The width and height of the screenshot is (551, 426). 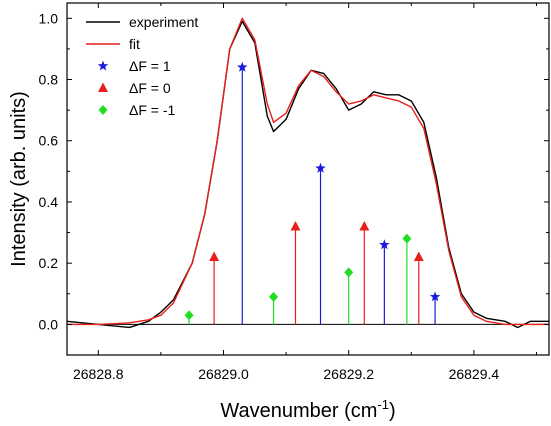 I want to click on y-tick-label: 0.0, so click(x=49, y=324).